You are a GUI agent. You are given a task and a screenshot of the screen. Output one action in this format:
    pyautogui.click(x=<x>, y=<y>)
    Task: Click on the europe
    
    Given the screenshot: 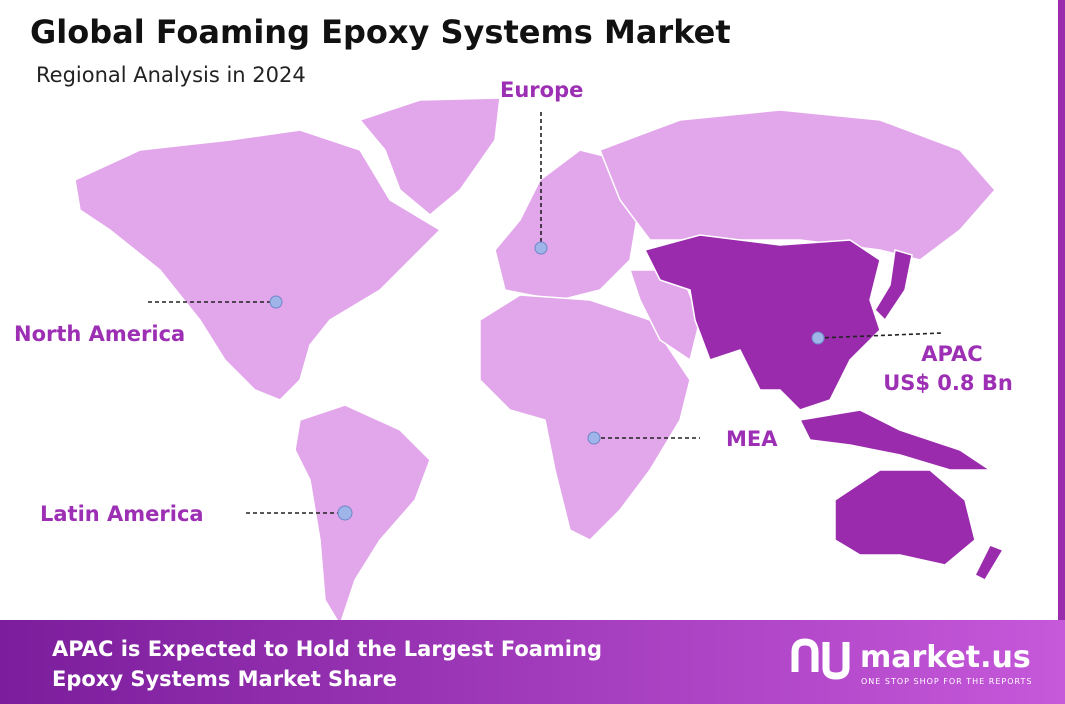 What is the action you would take?
    pyautogui.click(x=567, y=225)
    